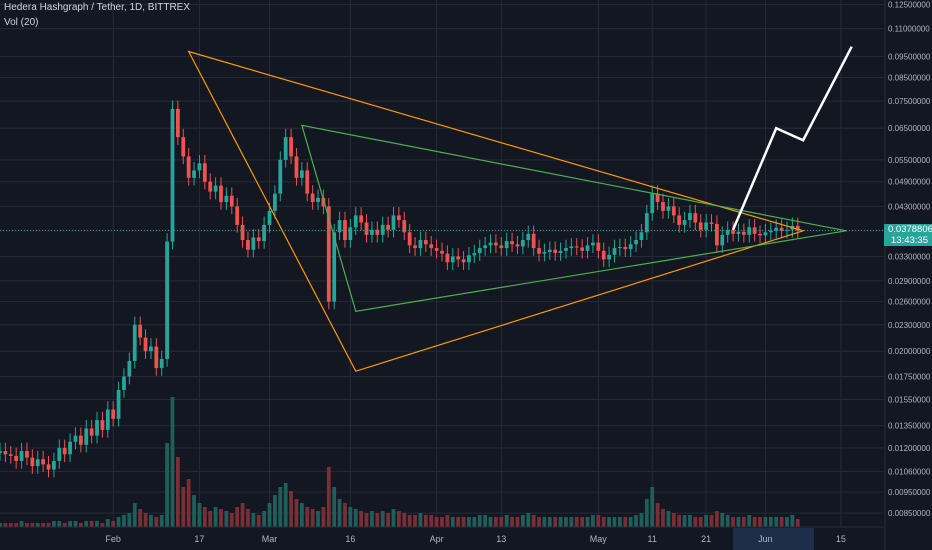 The height and width of the screenshot is (550, 932). I want to click on projection-path, so click(792, 138).